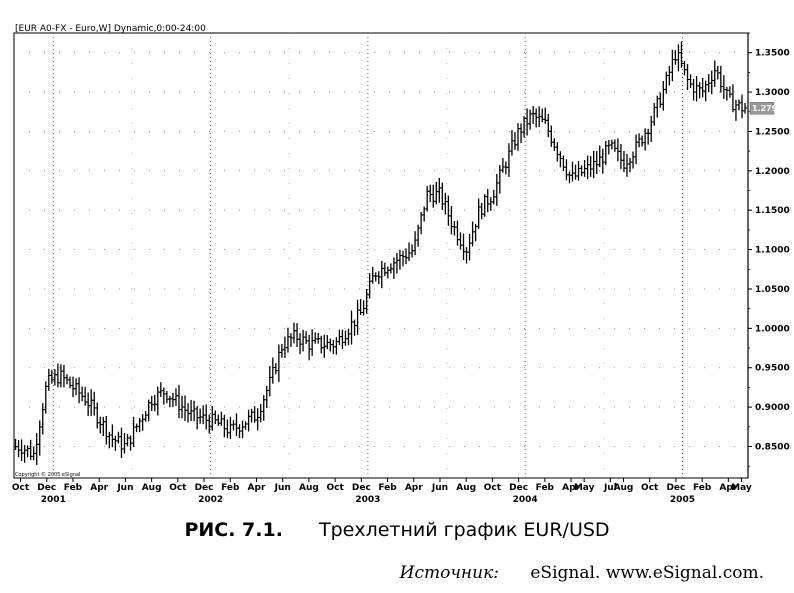 This screenshot has width=794, height=593. What do you see at coordinates (772, 251) in the screenshot?
I see `y-tick-label: 1.1000` at bounding box center [772, 251].